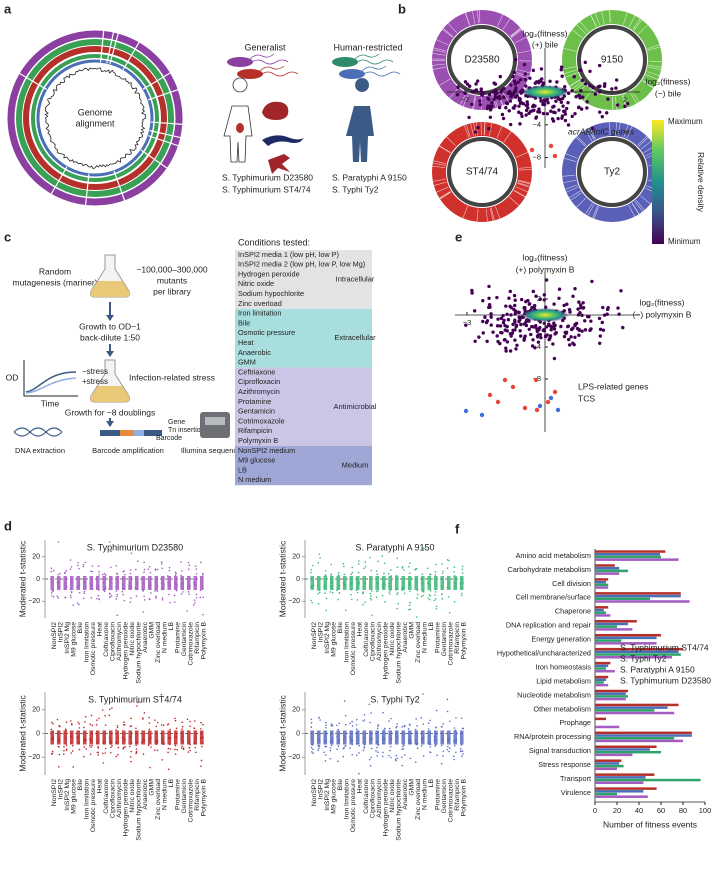 The image size is (722, 870). Describe the element at coordinates (563, 666) in the screenshot. I see `category-label: Iron homeostasis` at that location.